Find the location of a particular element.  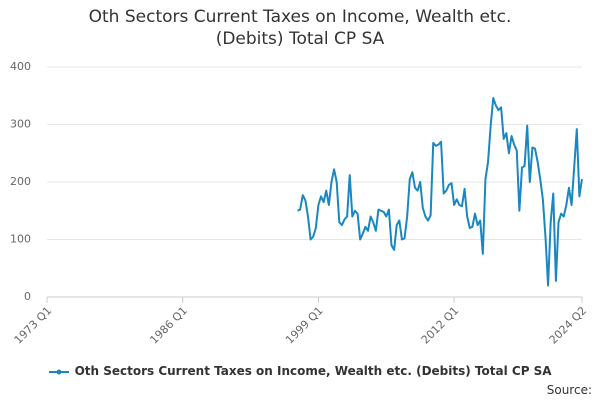

y-tick-label: 0 is located at coordinates (27, 296).